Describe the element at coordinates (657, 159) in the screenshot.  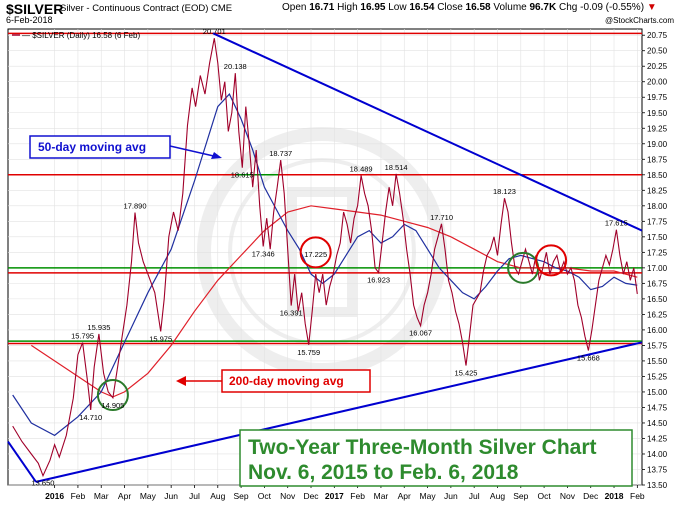
I see `y-tick-label: 18.75` at that location.